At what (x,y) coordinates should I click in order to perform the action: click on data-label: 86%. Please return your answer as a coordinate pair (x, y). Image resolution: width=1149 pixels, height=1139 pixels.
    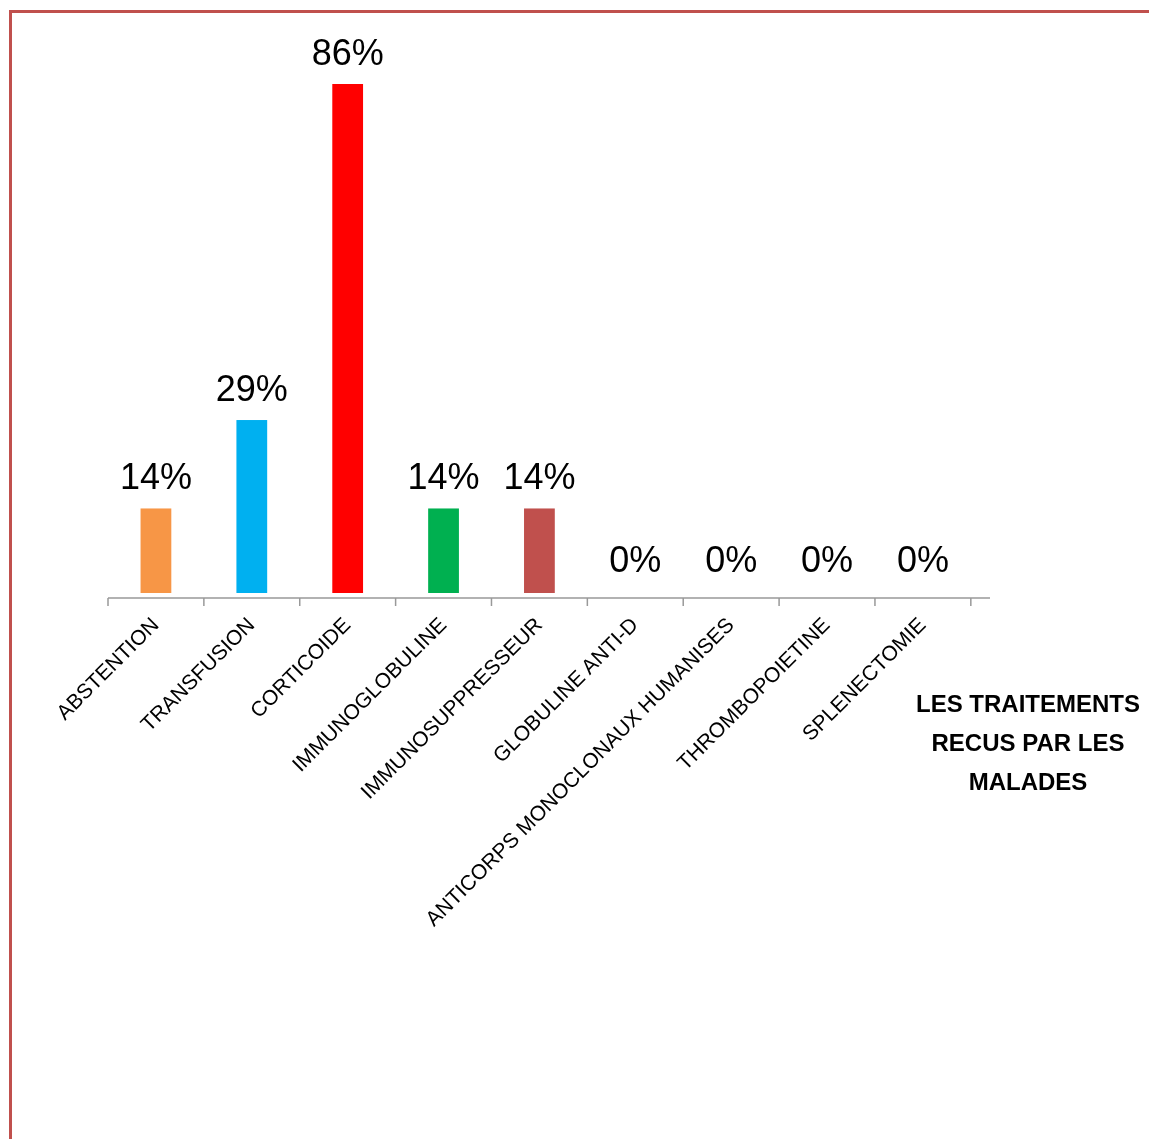
    Looking at the image, I should click on (347, 52).